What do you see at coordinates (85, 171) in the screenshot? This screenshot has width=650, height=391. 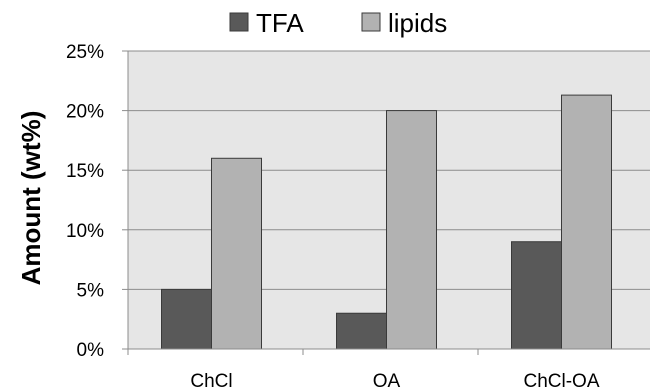 I see `y-tick-label: 15%` at bounding box center [85, 171].